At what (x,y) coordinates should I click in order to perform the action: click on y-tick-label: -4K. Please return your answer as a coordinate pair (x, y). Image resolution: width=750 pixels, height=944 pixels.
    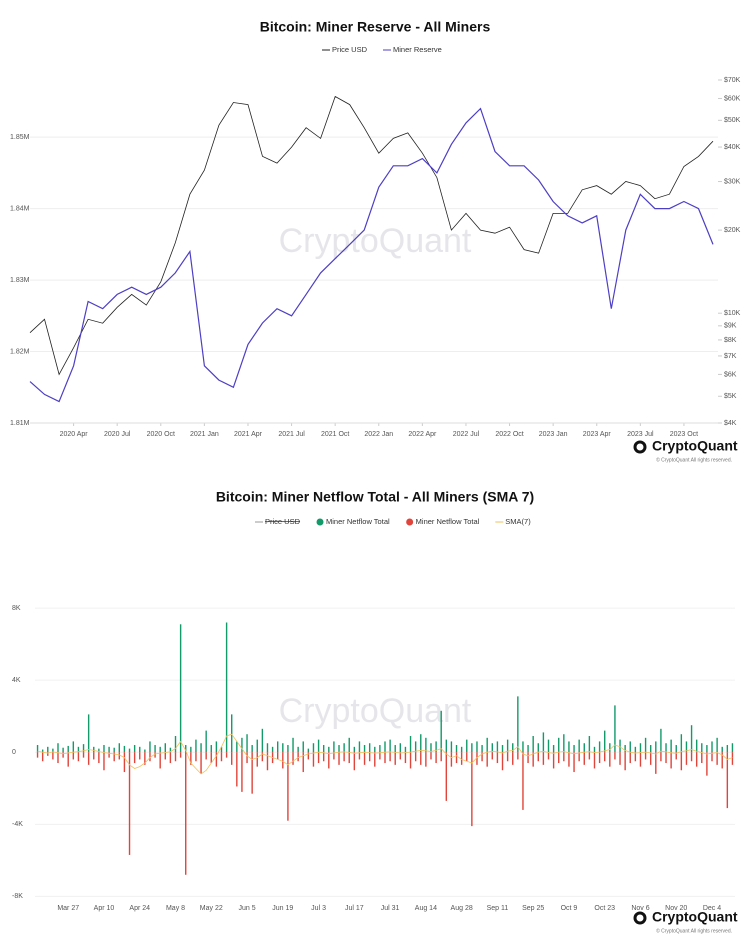
    Looking at the image, I should click on (17, 824).